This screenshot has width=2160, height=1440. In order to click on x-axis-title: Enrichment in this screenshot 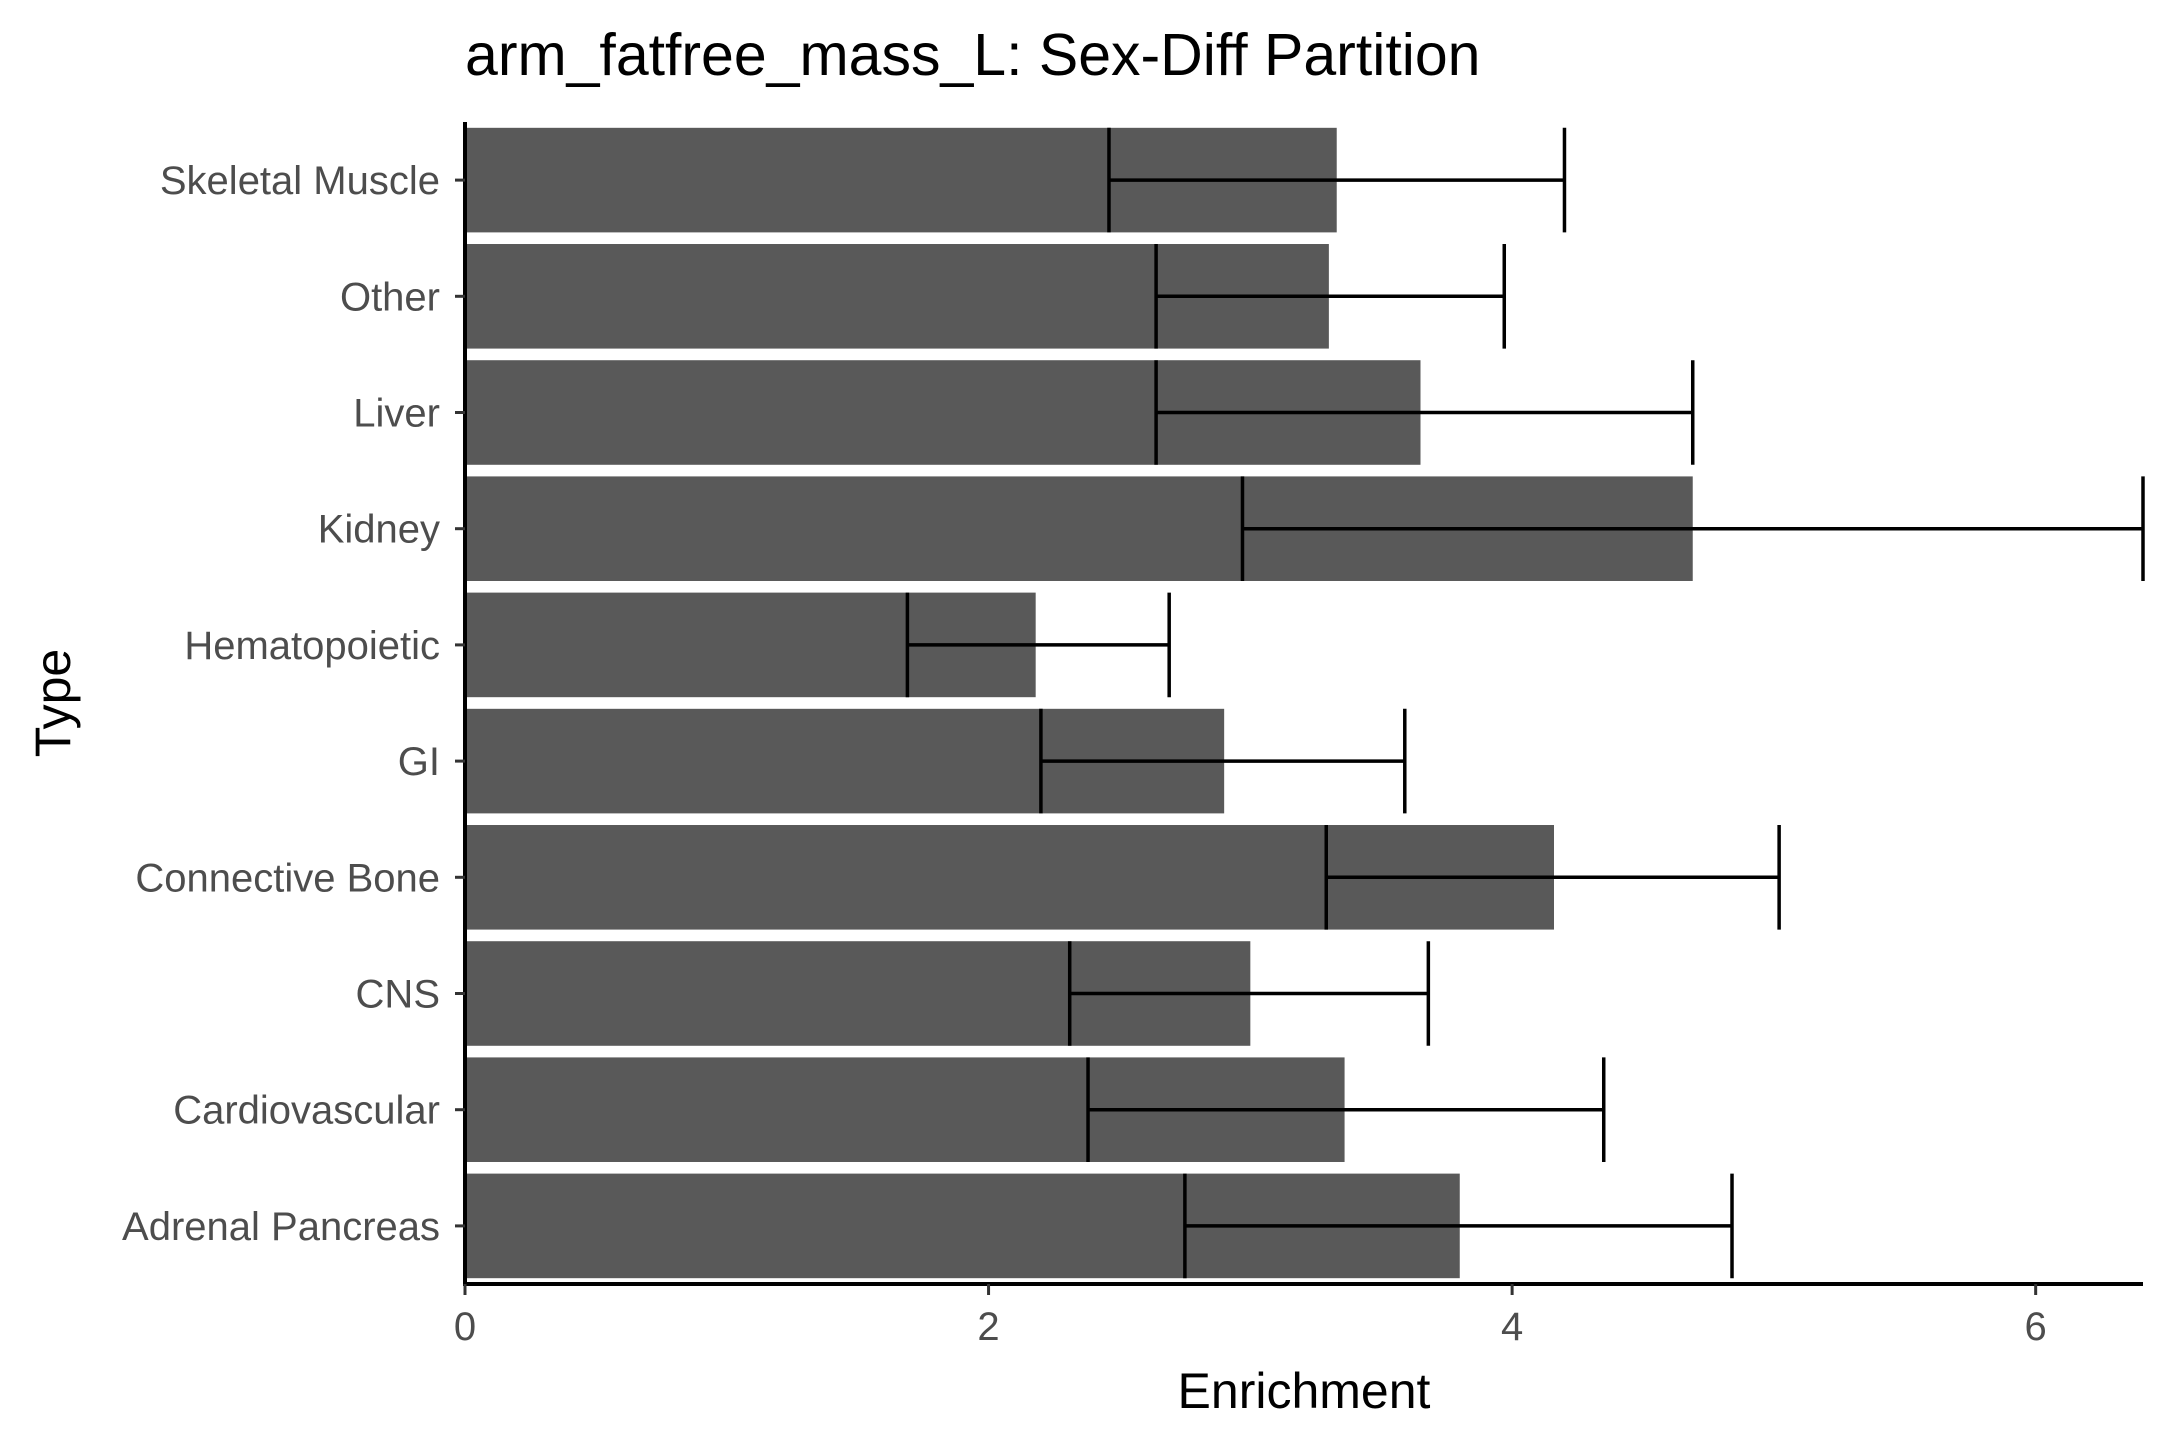, I will do `click(1304, 1391)`.